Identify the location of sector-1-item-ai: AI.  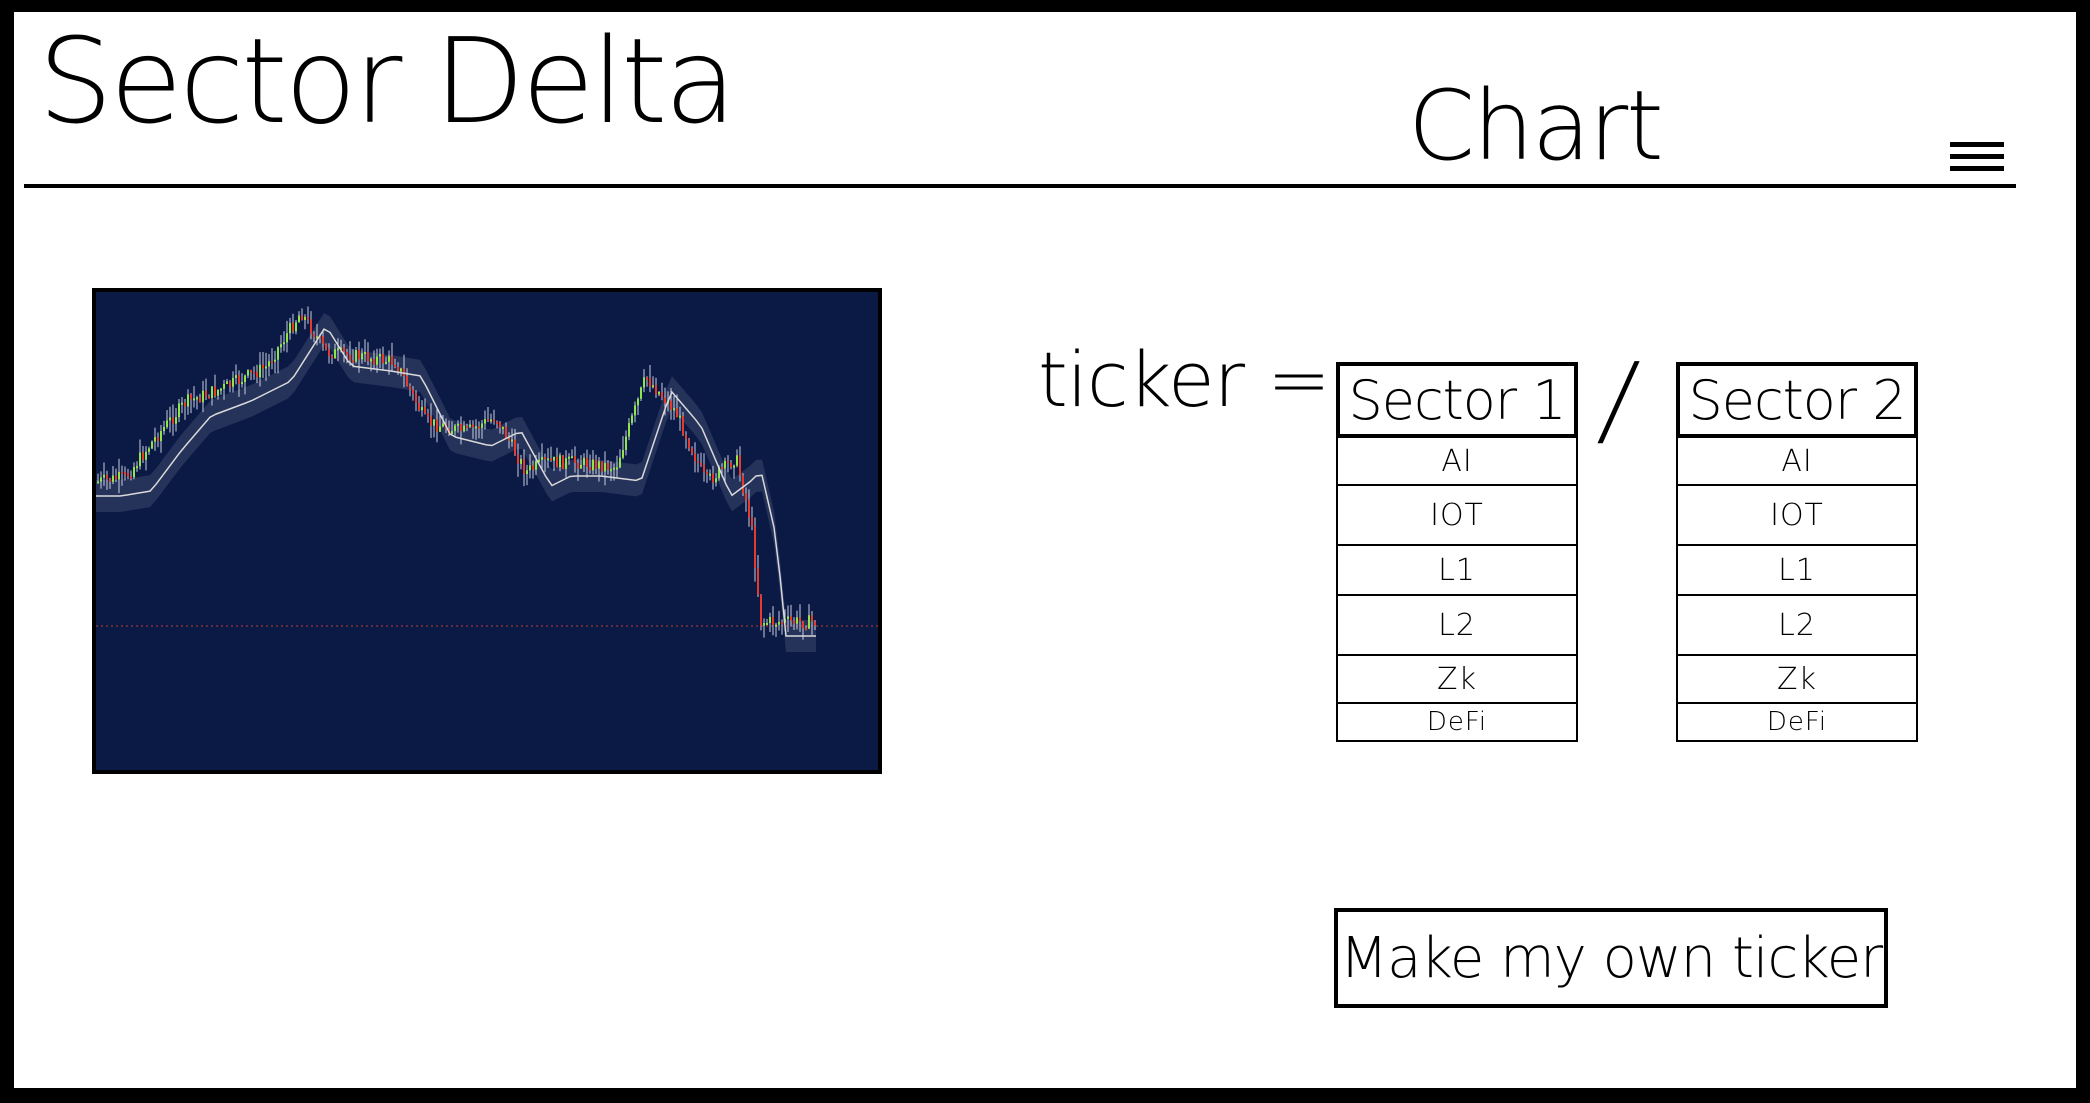
(1457, 461).